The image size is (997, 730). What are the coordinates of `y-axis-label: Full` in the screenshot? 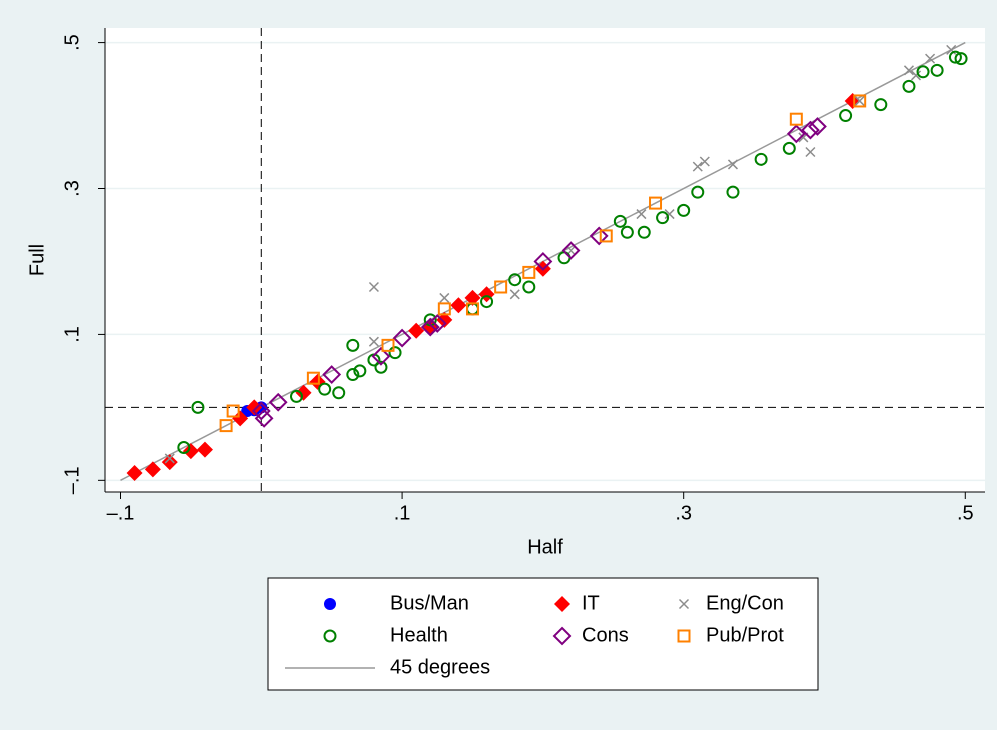 It's located at (37, 260).